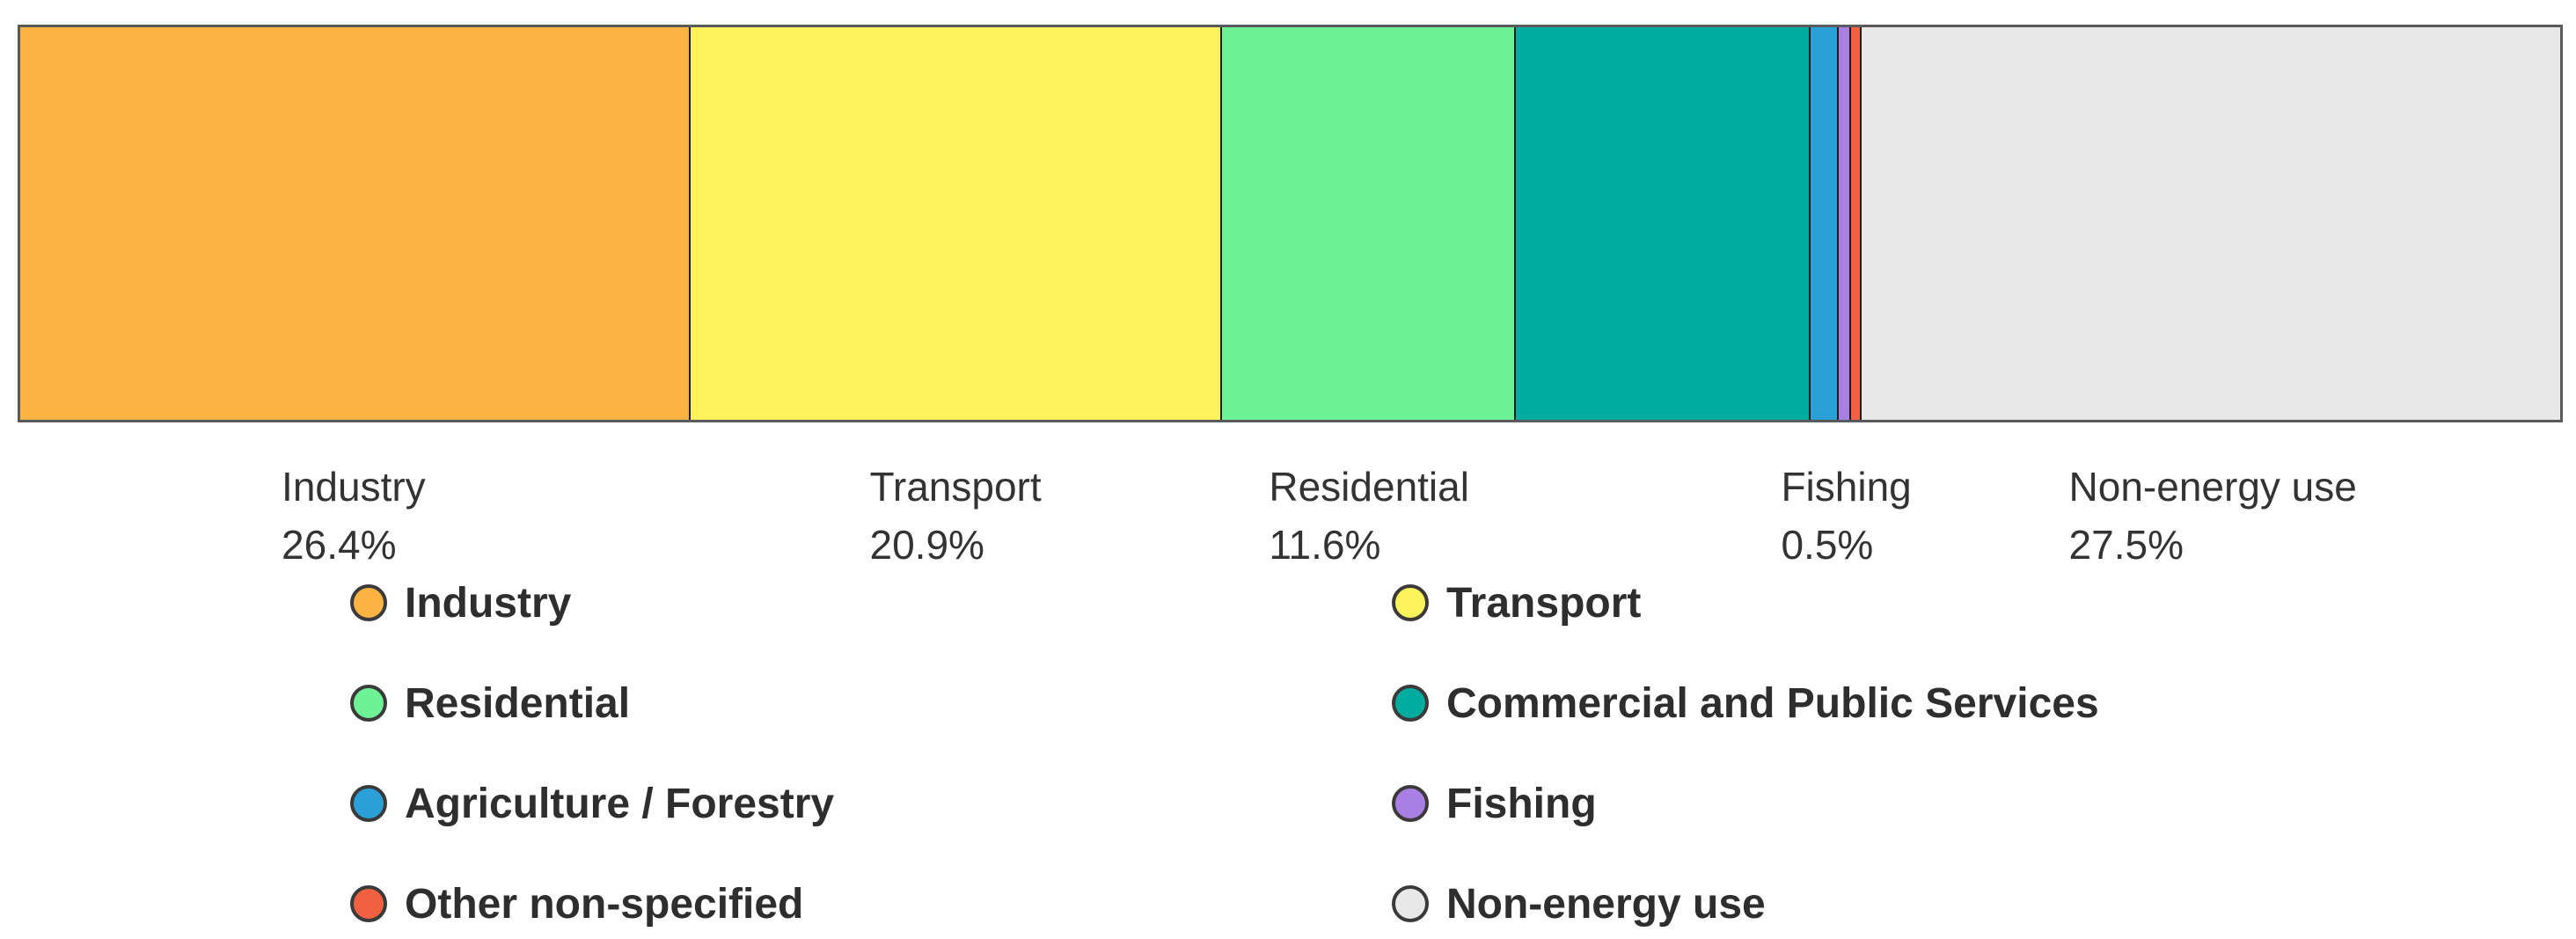 Image resolution: width=2576 pixels, height=939 pixels. I want to click on bar-label-non-energy-use: Non-energy use 27.5%, so click(2213, 516).